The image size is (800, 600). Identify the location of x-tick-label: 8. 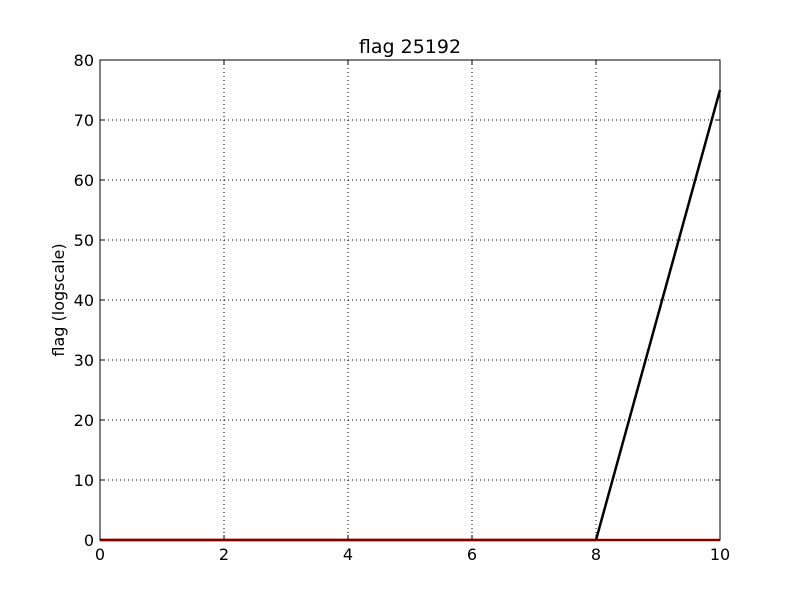
(596, 554).